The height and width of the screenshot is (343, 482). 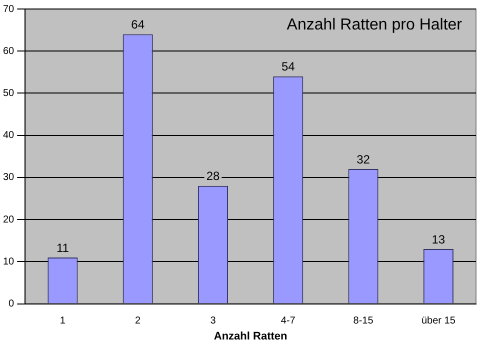 What do you see at coordinates (251, 336) in the screenshot?
I see `x-axis-title: Anzahl Ratten` at bounding box center [251, 336].